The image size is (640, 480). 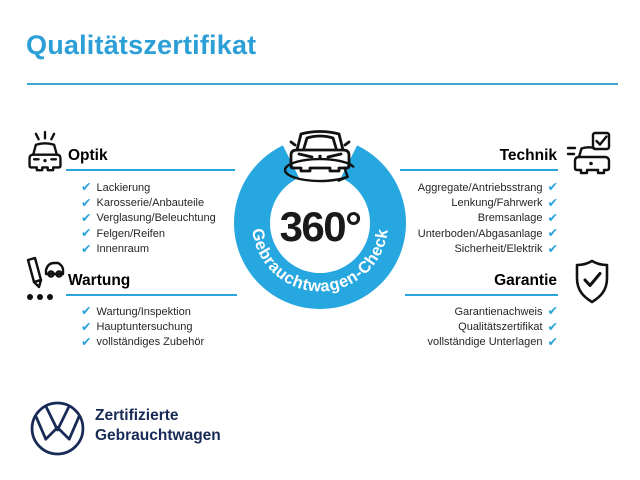 What do you see at coordinates (480, 187) in the screenshot?
I see `checklist-item-label: Aggregate/Antriebsstrang` at bounding box center [480, 187].